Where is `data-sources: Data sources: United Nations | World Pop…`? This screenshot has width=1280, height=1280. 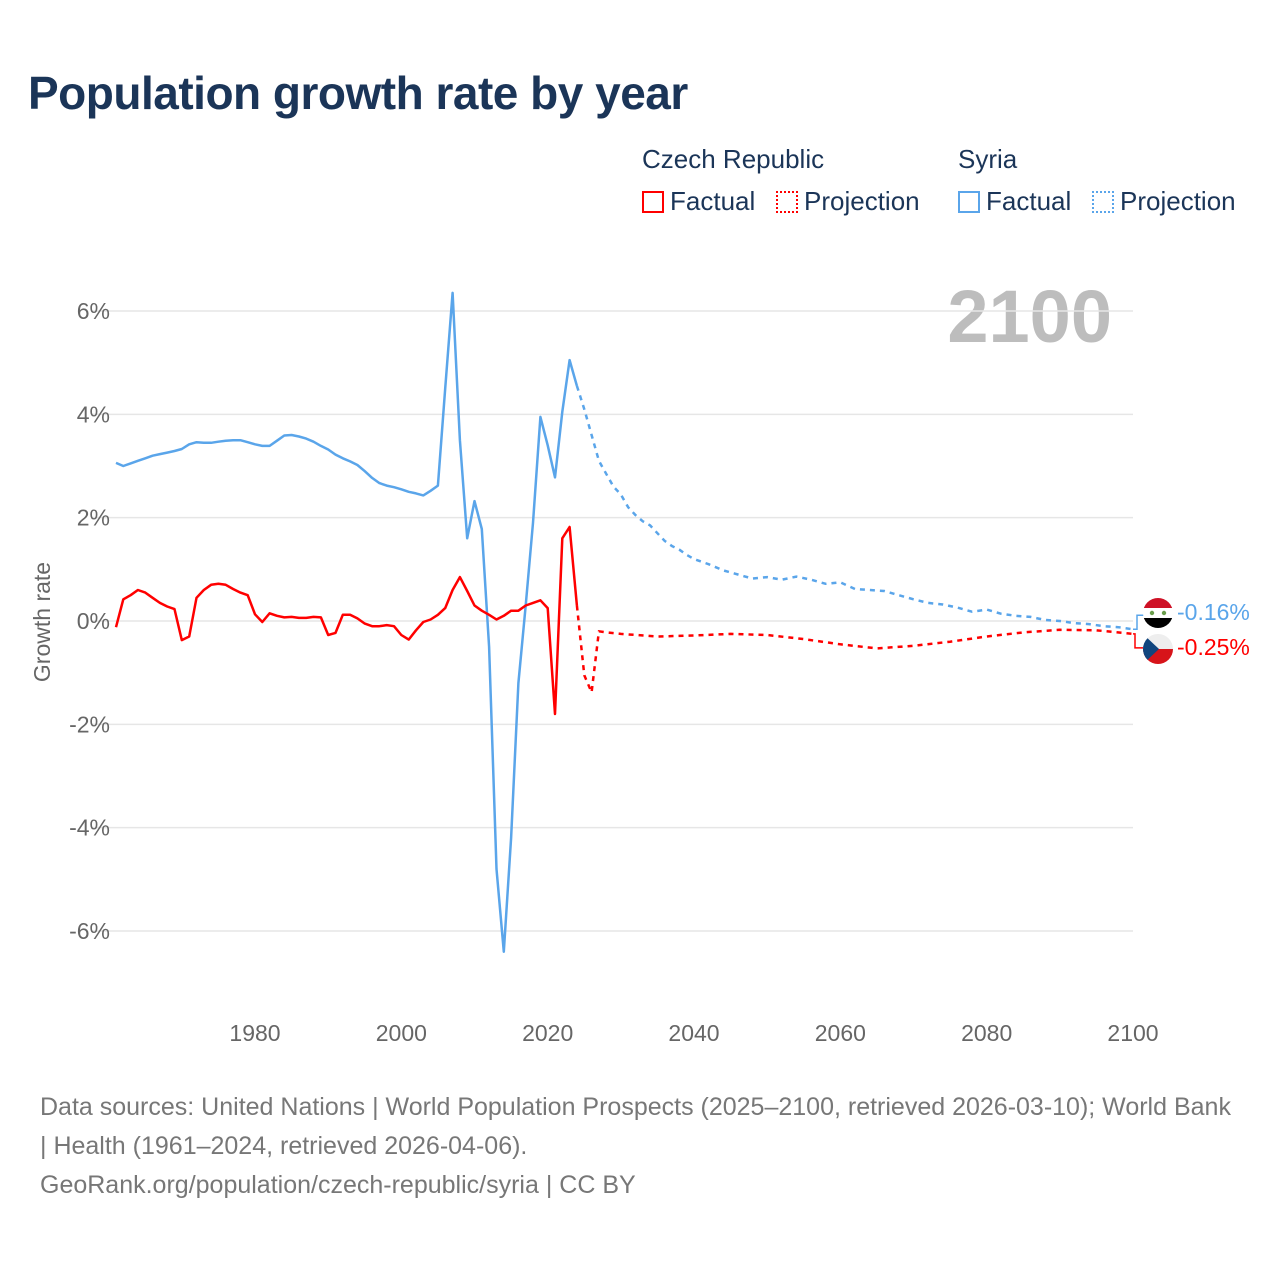
data-sources: Data sources: United Nations | World Pop… is located at coordinates (635, 1126).